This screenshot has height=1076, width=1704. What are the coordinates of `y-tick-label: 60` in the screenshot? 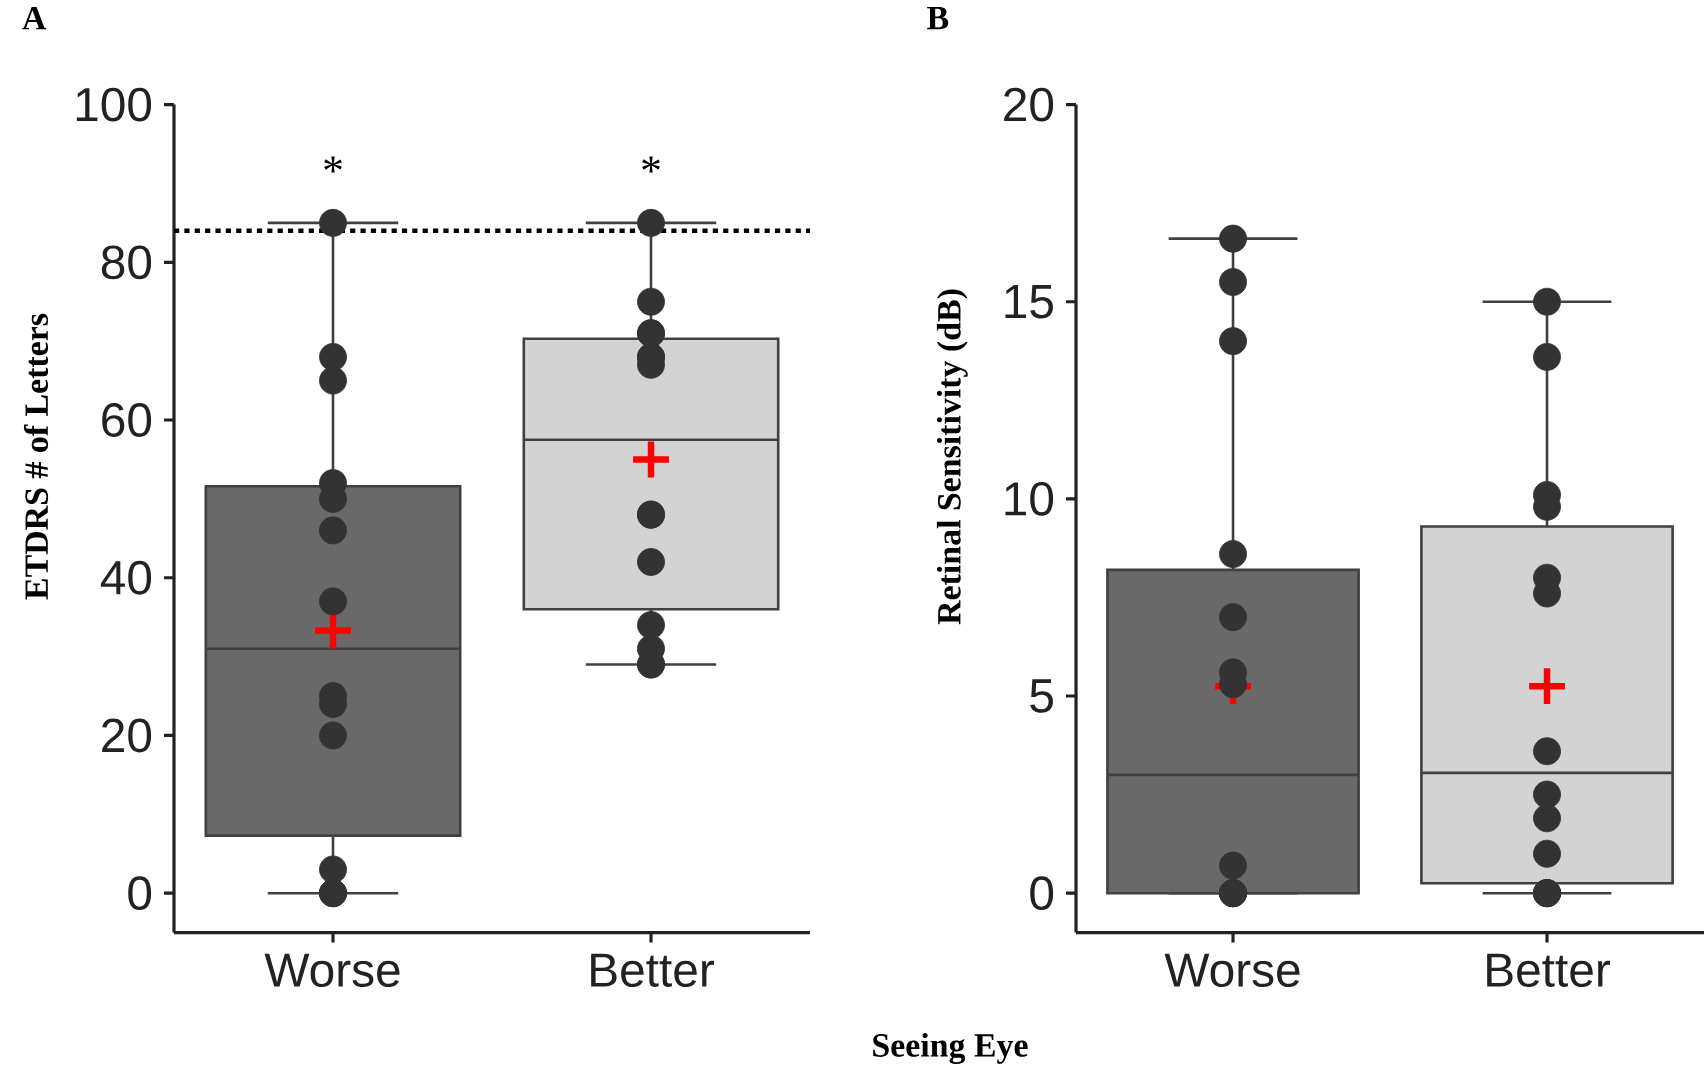 It's located at (127, 420).